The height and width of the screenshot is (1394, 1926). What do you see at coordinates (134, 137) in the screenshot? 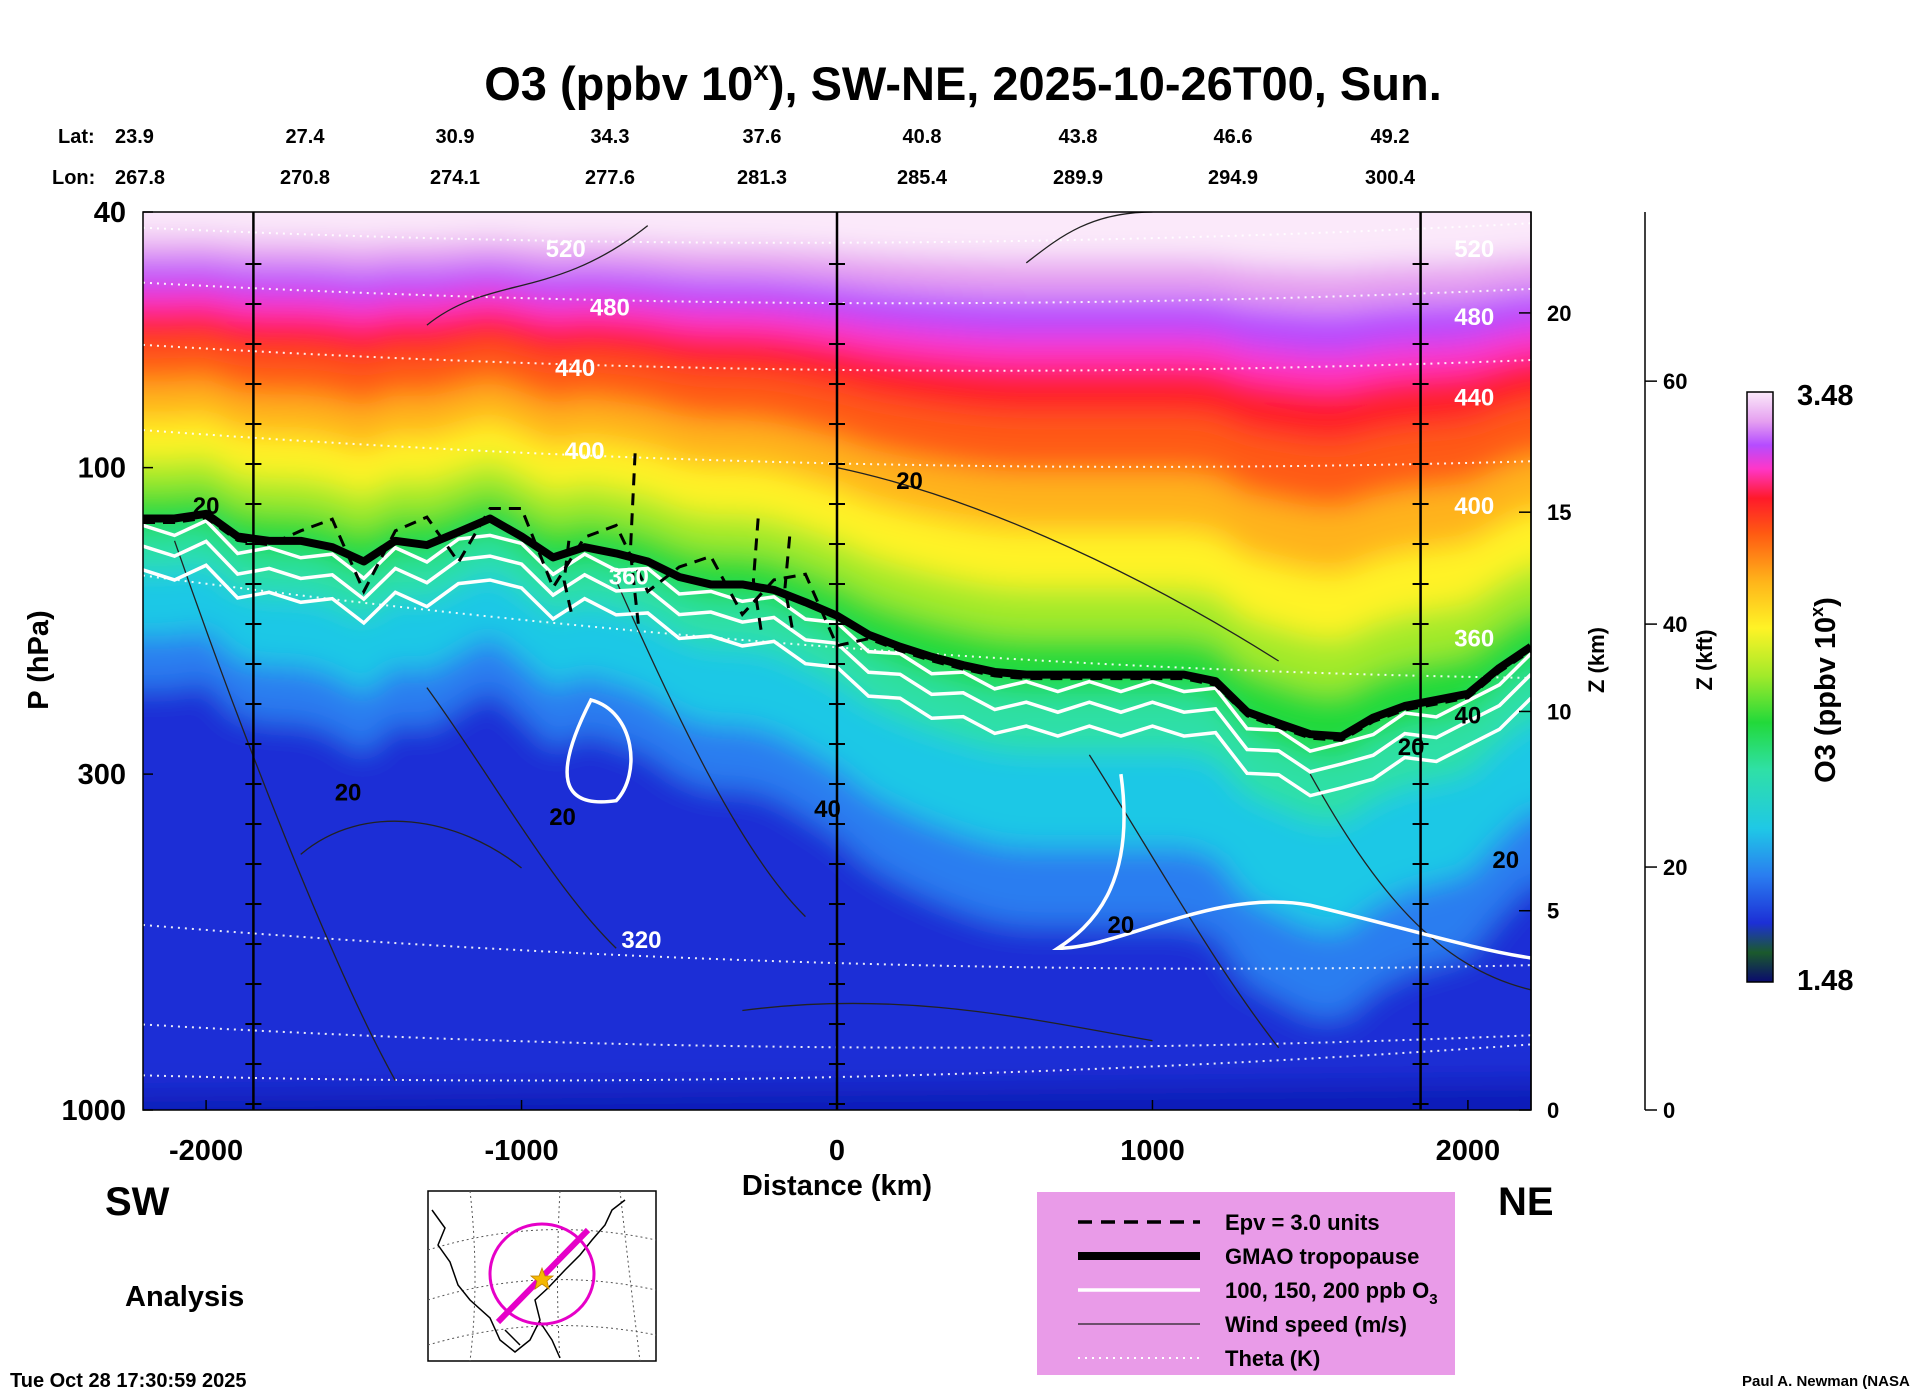
I see `lat-value: 23.9` at bounding box center [134, 137].